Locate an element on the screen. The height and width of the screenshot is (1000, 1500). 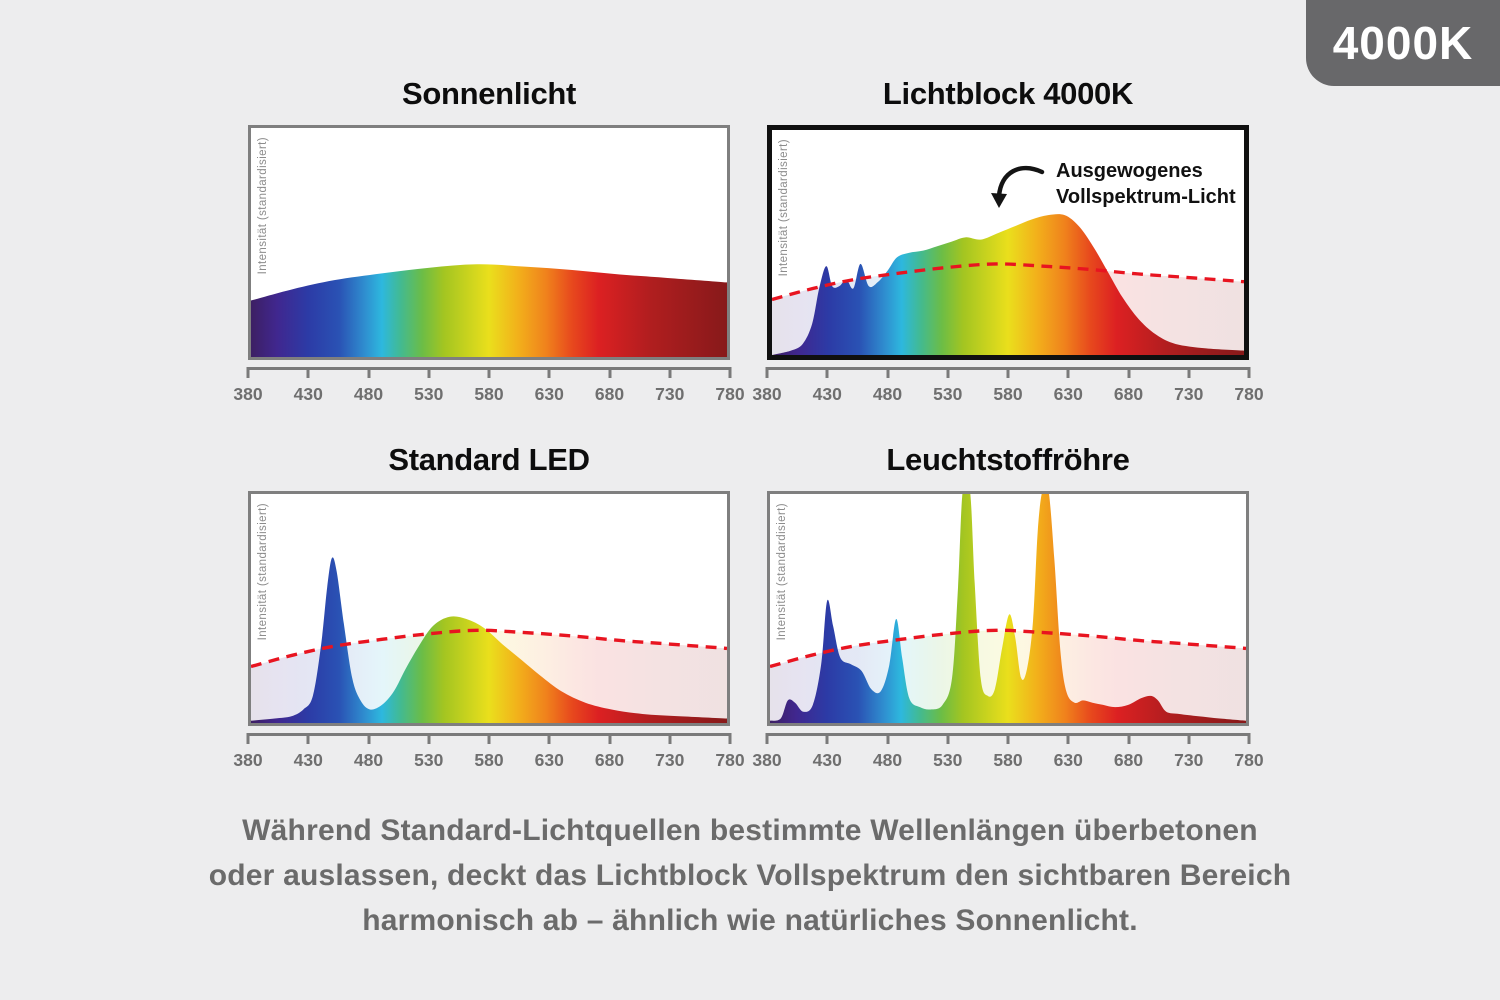
spectrum-svg-standard-led is located at coordinates (489, 640).